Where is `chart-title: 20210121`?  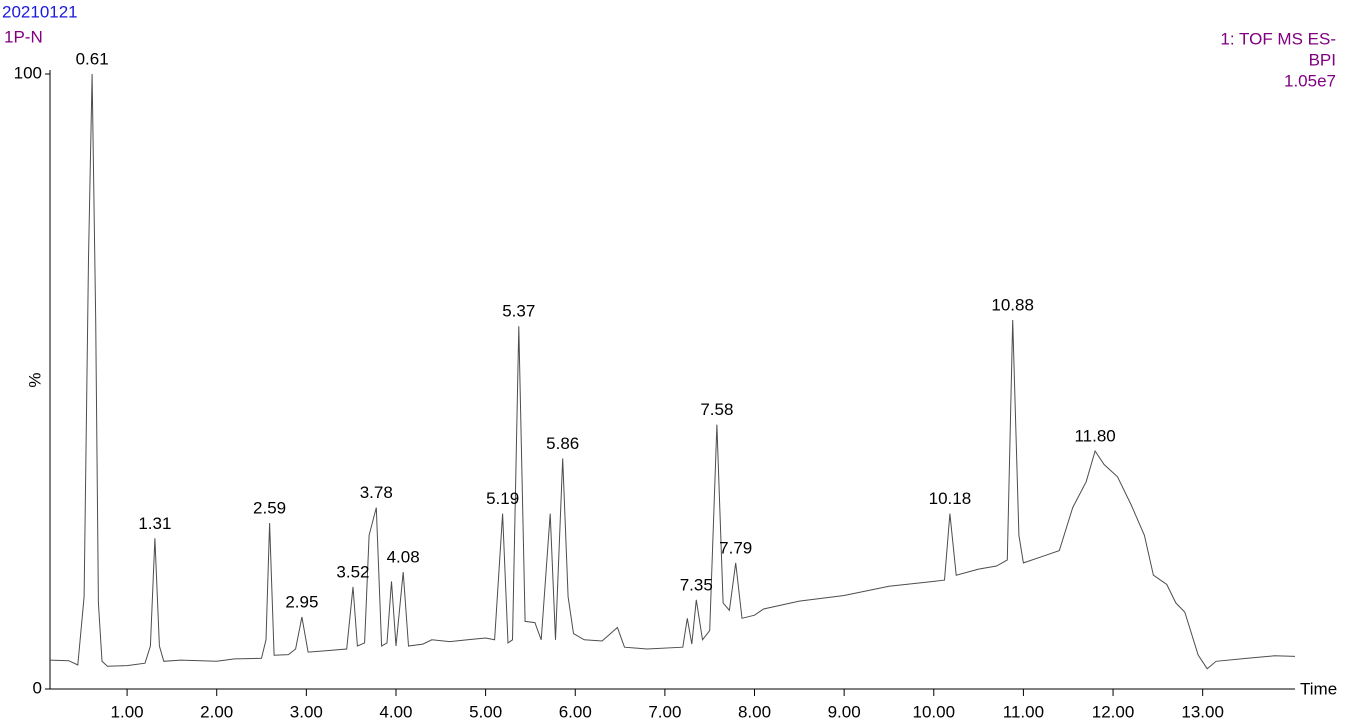
chart-title: 20210121 is located at coordinates (40, 11).